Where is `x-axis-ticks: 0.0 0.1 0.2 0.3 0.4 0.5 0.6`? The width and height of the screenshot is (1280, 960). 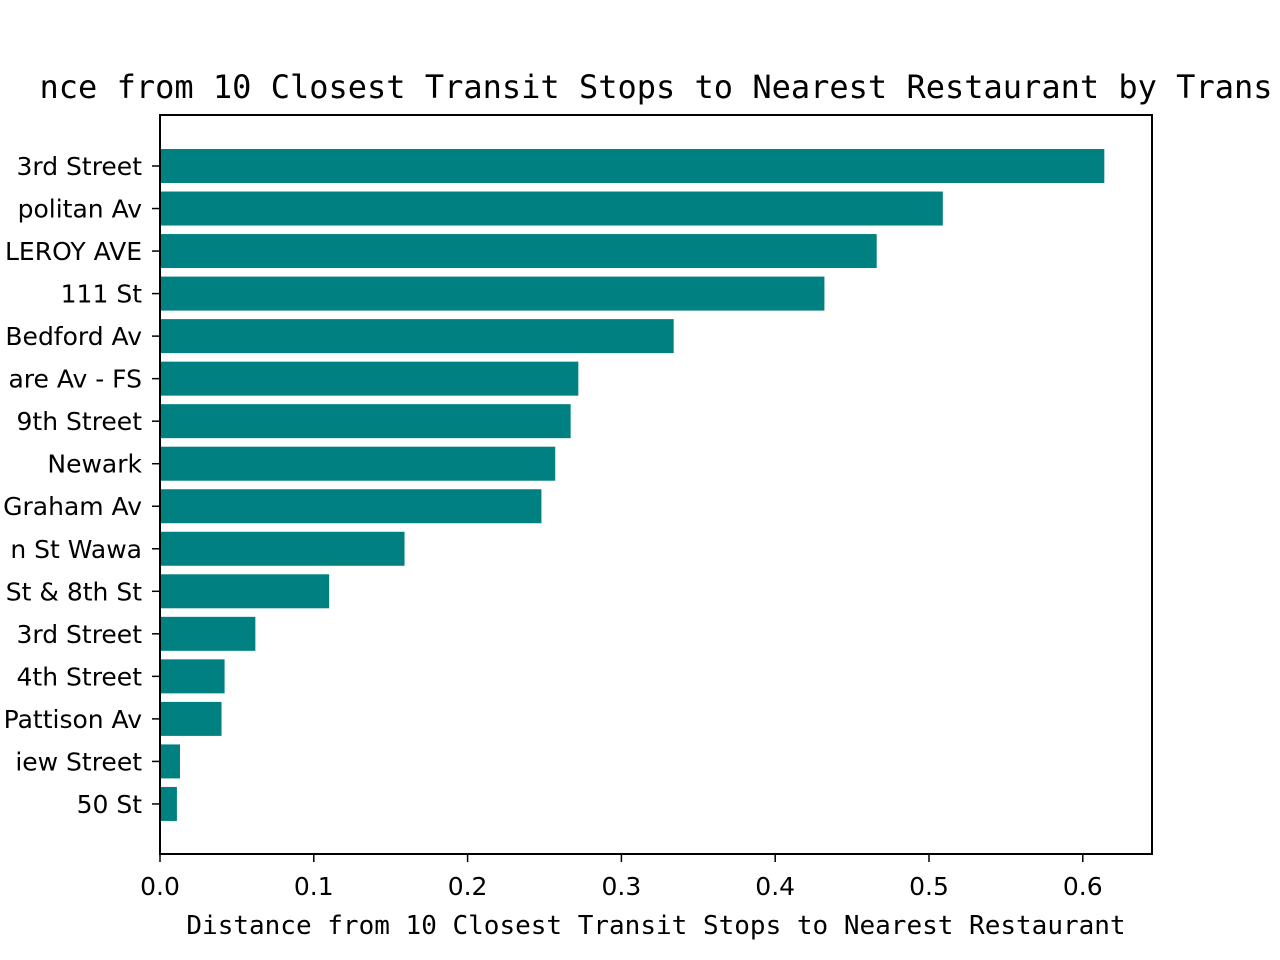
x-axis-ticks: 0.0 0.1 0.2 0.3 0.4 0.5 0.6 is located at coordinates (621, 877).